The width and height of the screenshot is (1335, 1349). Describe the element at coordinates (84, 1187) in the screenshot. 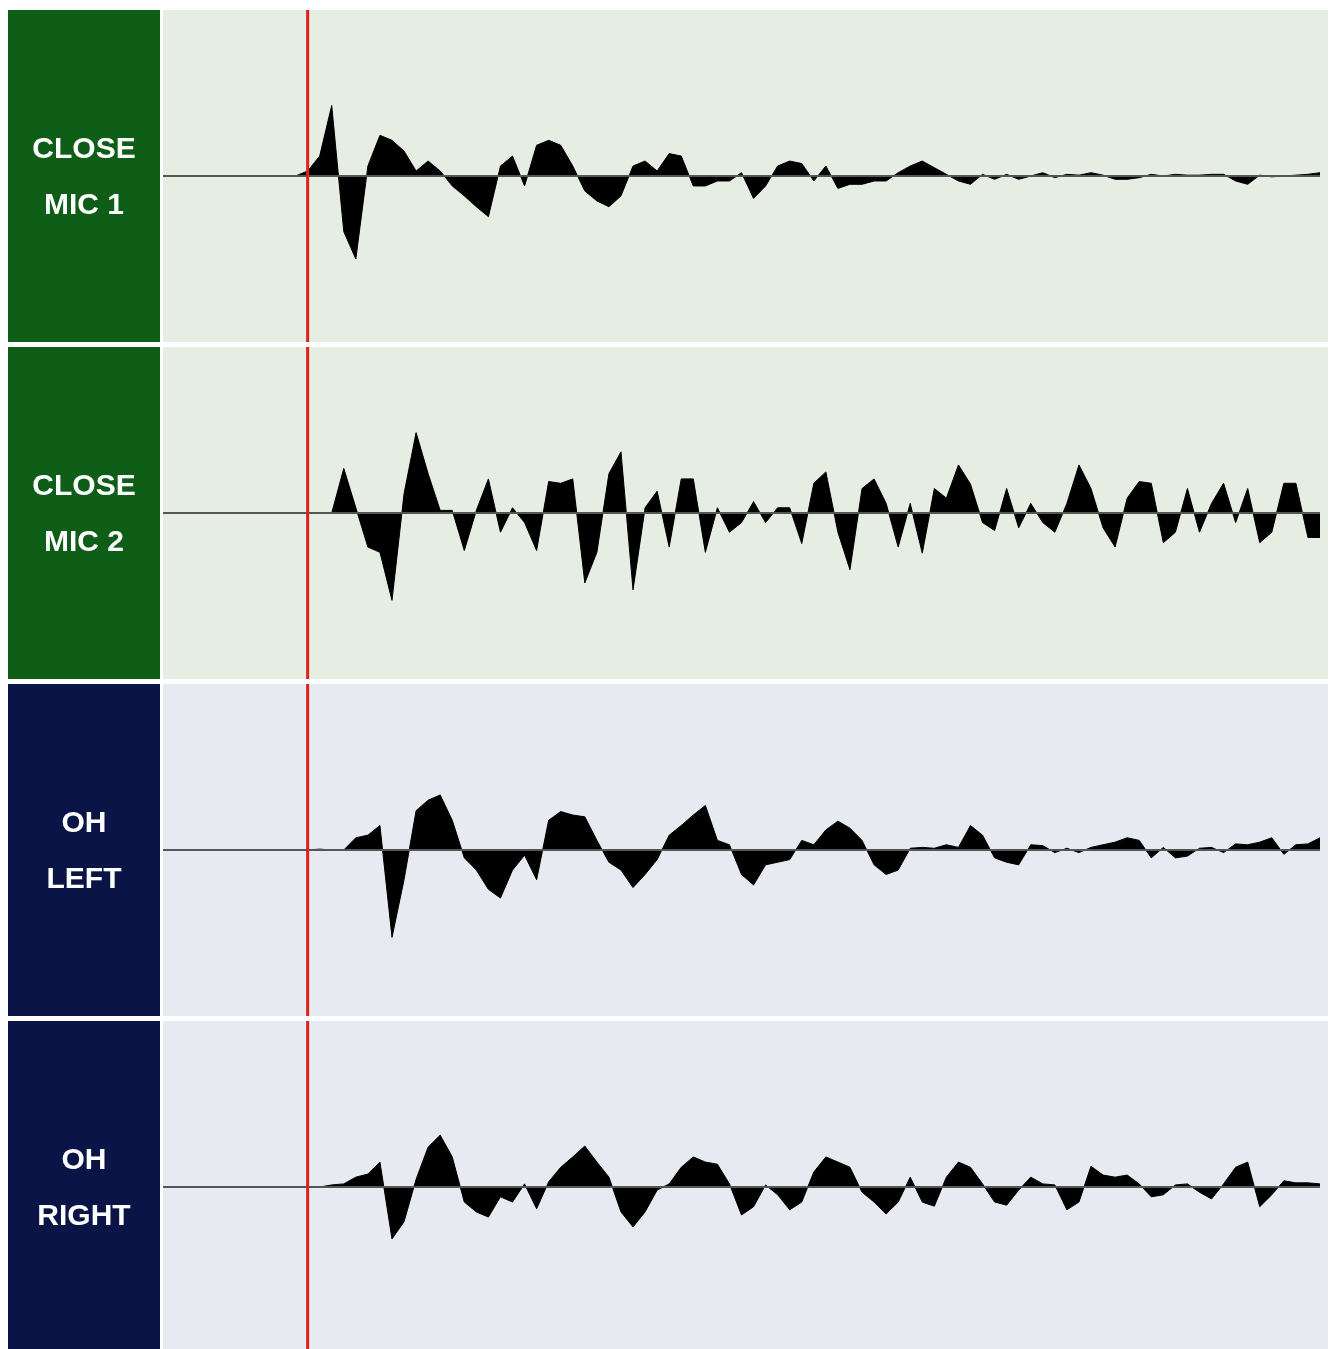

I see `text: OH RIGHT` at that location.